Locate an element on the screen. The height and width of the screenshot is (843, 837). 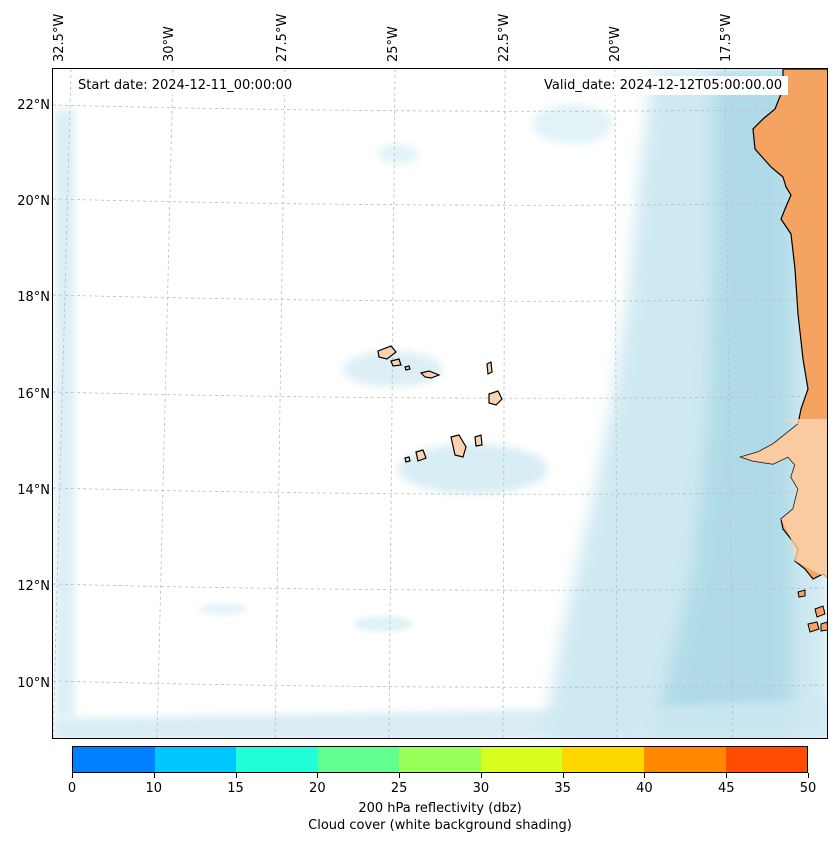
colorbar-tick-label: 25 is located at coordinates (399, 788).